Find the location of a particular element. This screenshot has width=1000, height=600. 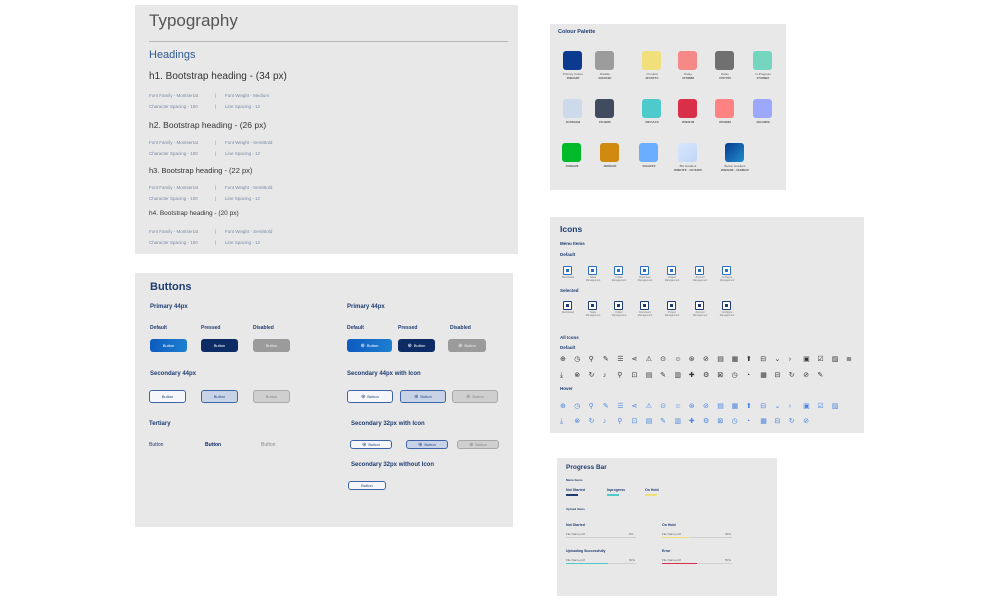

secondary-32-icon-button-disabled: ⊕ Button is located at coordinates (478, 444).